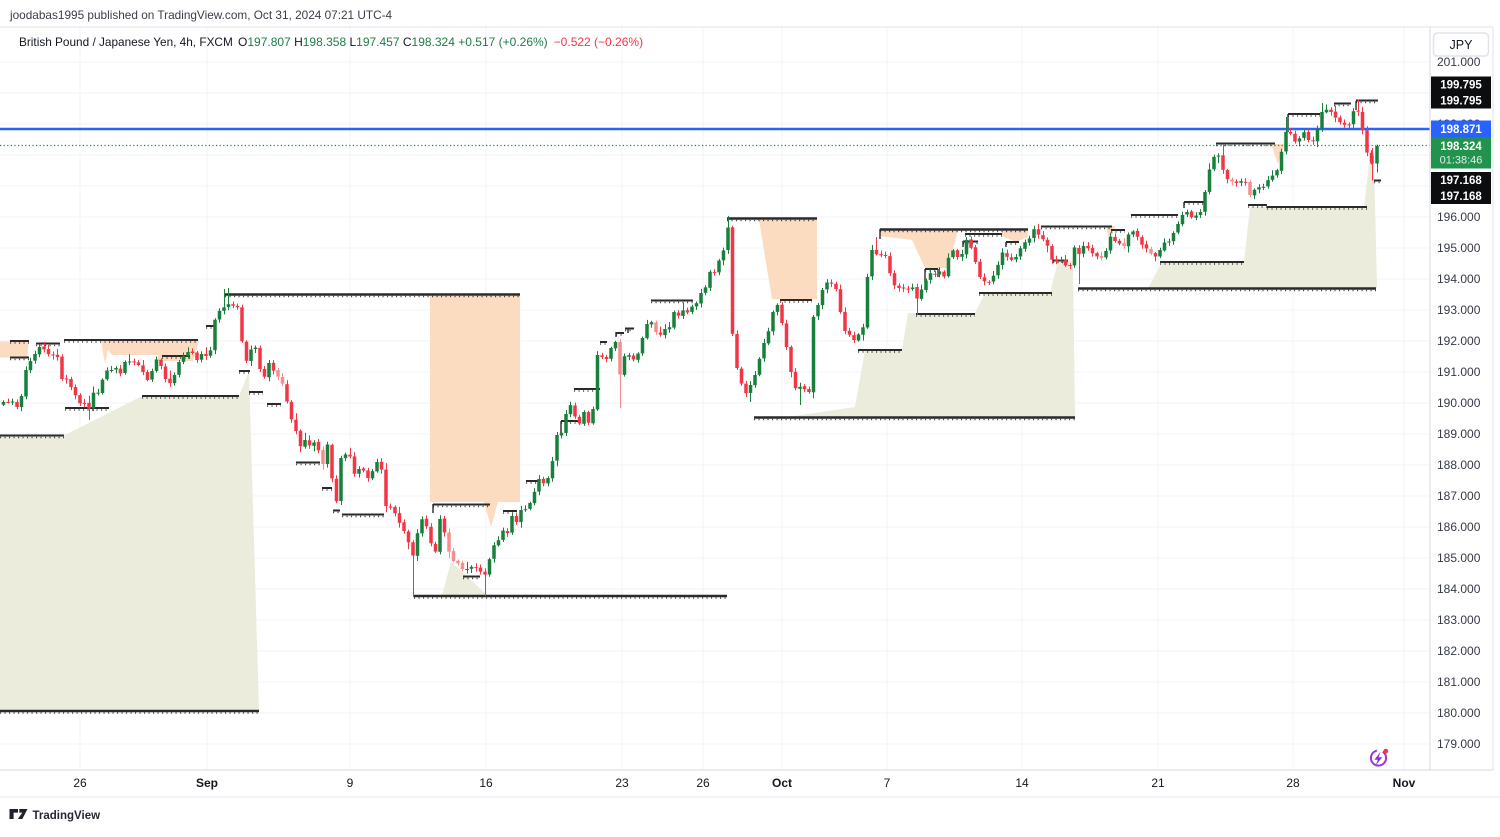 The height and width of the screenshot is (837, 1500). I want to click on svg-text: JPY, so click(1462, 45).